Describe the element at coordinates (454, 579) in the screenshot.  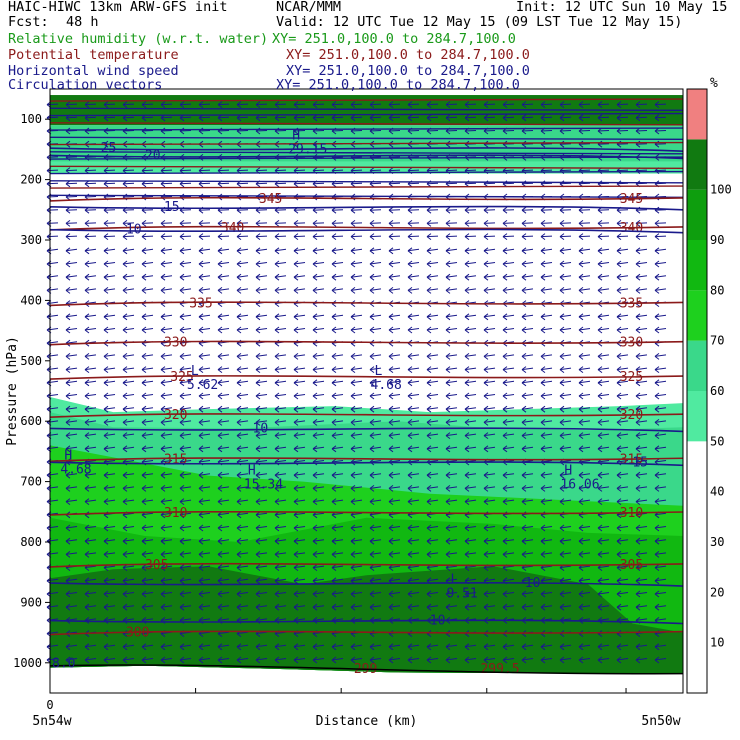
I see `extremum-marker: L` at that location.